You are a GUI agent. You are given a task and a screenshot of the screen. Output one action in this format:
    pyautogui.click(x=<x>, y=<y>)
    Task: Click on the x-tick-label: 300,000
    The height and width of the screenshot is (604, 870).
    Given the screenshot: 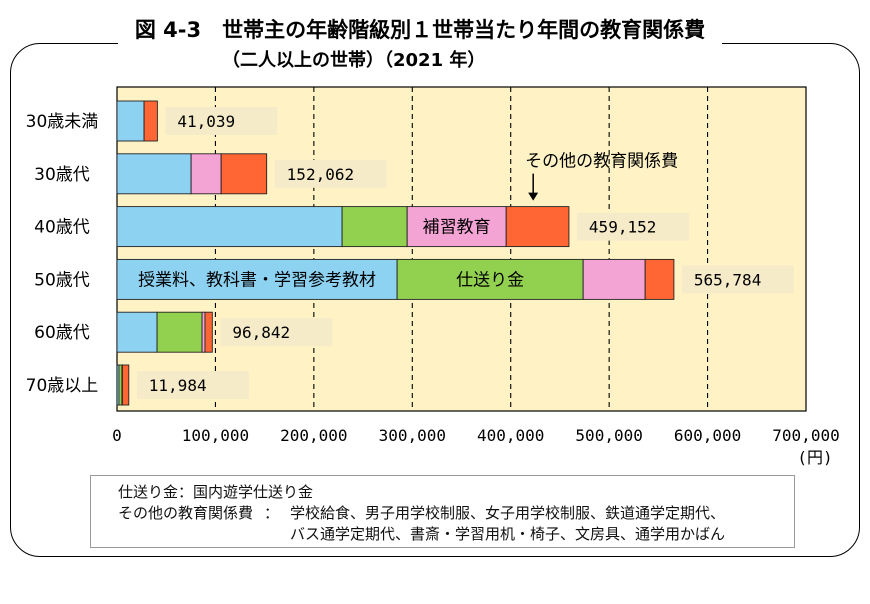 What is the action you would take?
    pyautogui.click(x=412, y=435)
    